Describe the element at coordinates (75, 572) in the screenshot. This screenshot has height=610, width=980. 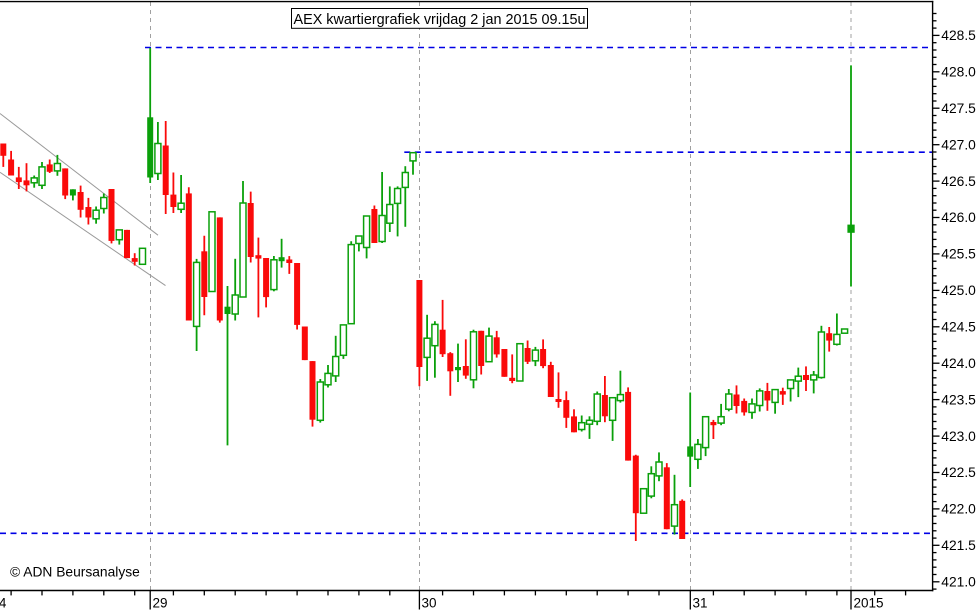
I see `svg-text: © ADN Beursanalyse` at that location.